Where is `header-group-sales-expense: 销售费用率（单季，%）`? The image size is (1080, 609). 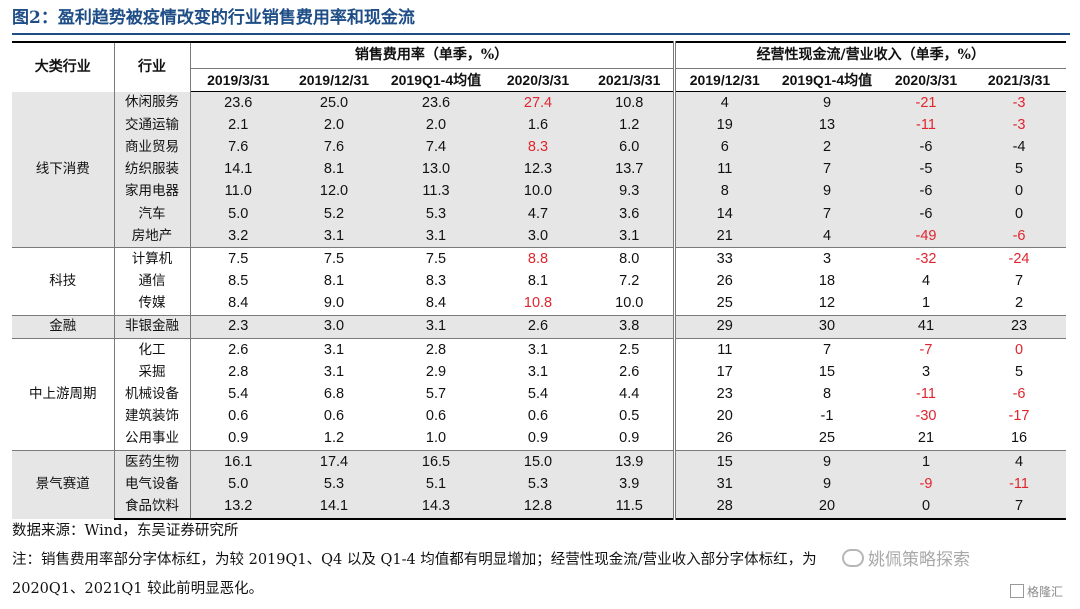 header-group-sales-expense: 销售费用率（单季，%） is located at coordinates (433, 55).